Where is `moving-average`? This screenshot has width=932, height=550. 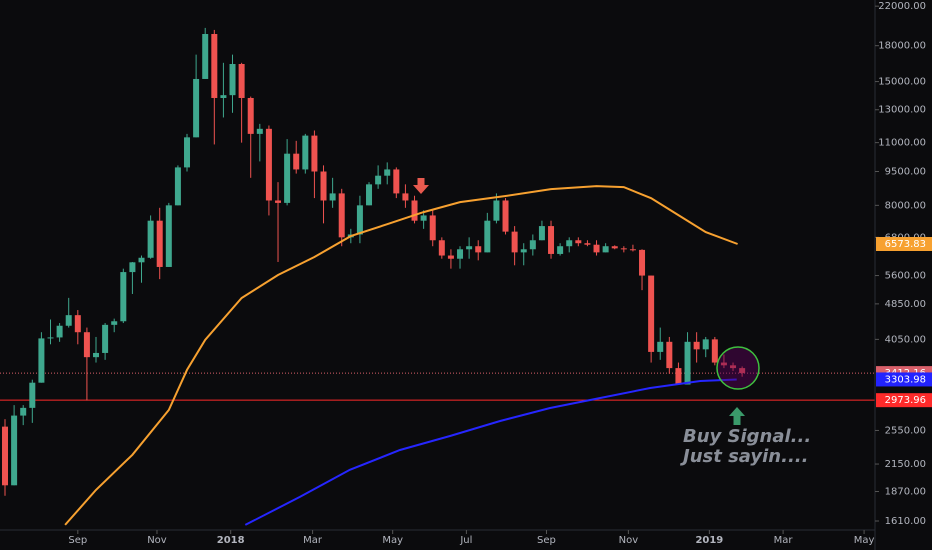
moving-average is located at coordinates (490, 452).